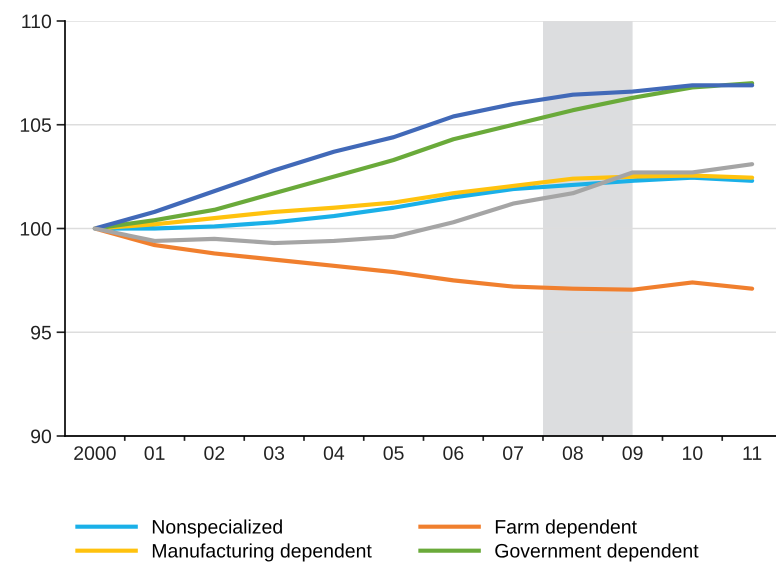  Describe the element at coordinates (36, 229) in the screenshot. I see `y-tick-label: 100` at that location.